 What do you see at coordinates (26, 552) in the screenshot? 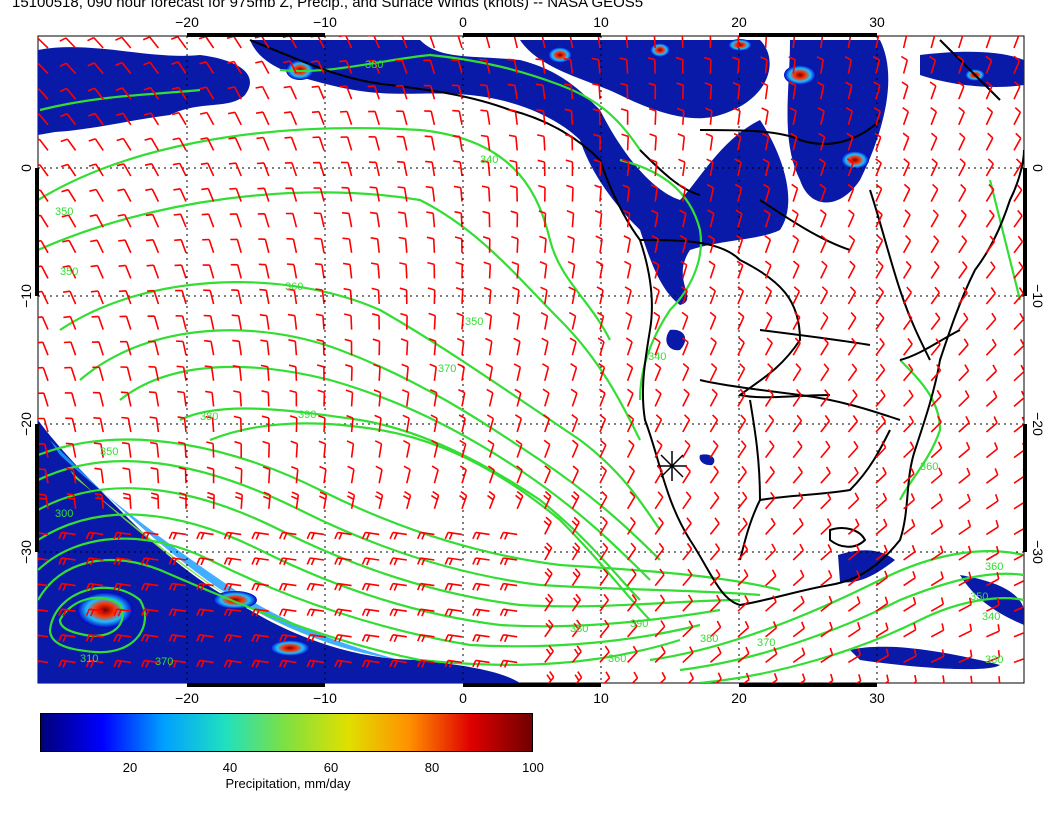
I see `lat-tick-label: −30` at bounding box center [26, 552].